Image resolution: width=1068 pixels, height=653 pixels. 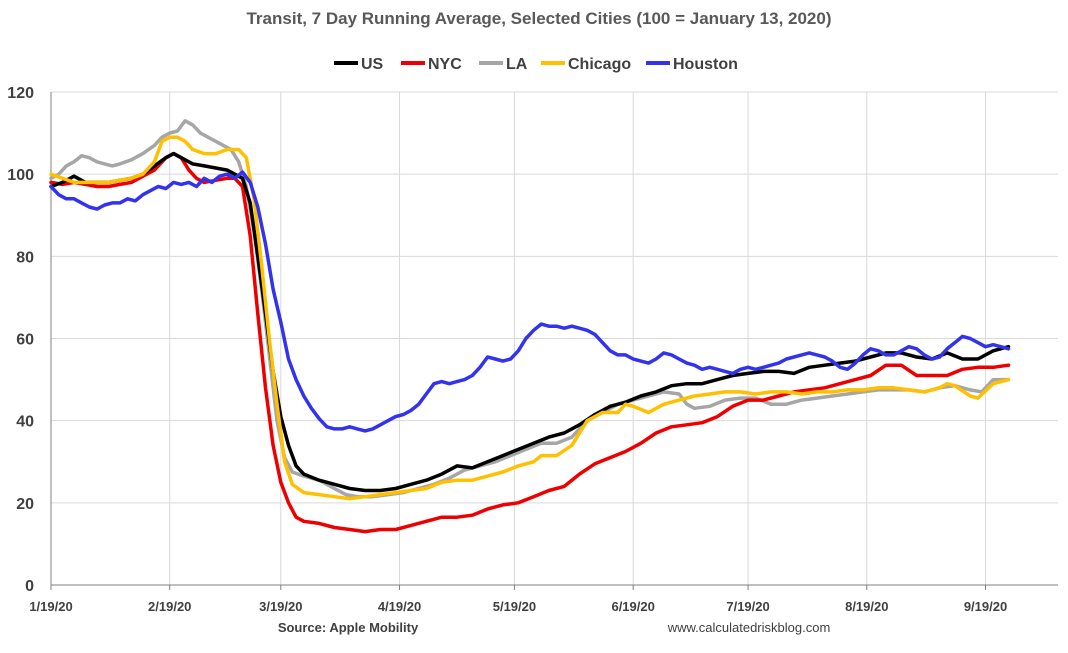 What do you see at coordinates (536, 64) in the screenshot?
I see `legend: US NYC LA Chicago Houston` at bounding box center [536, 64].